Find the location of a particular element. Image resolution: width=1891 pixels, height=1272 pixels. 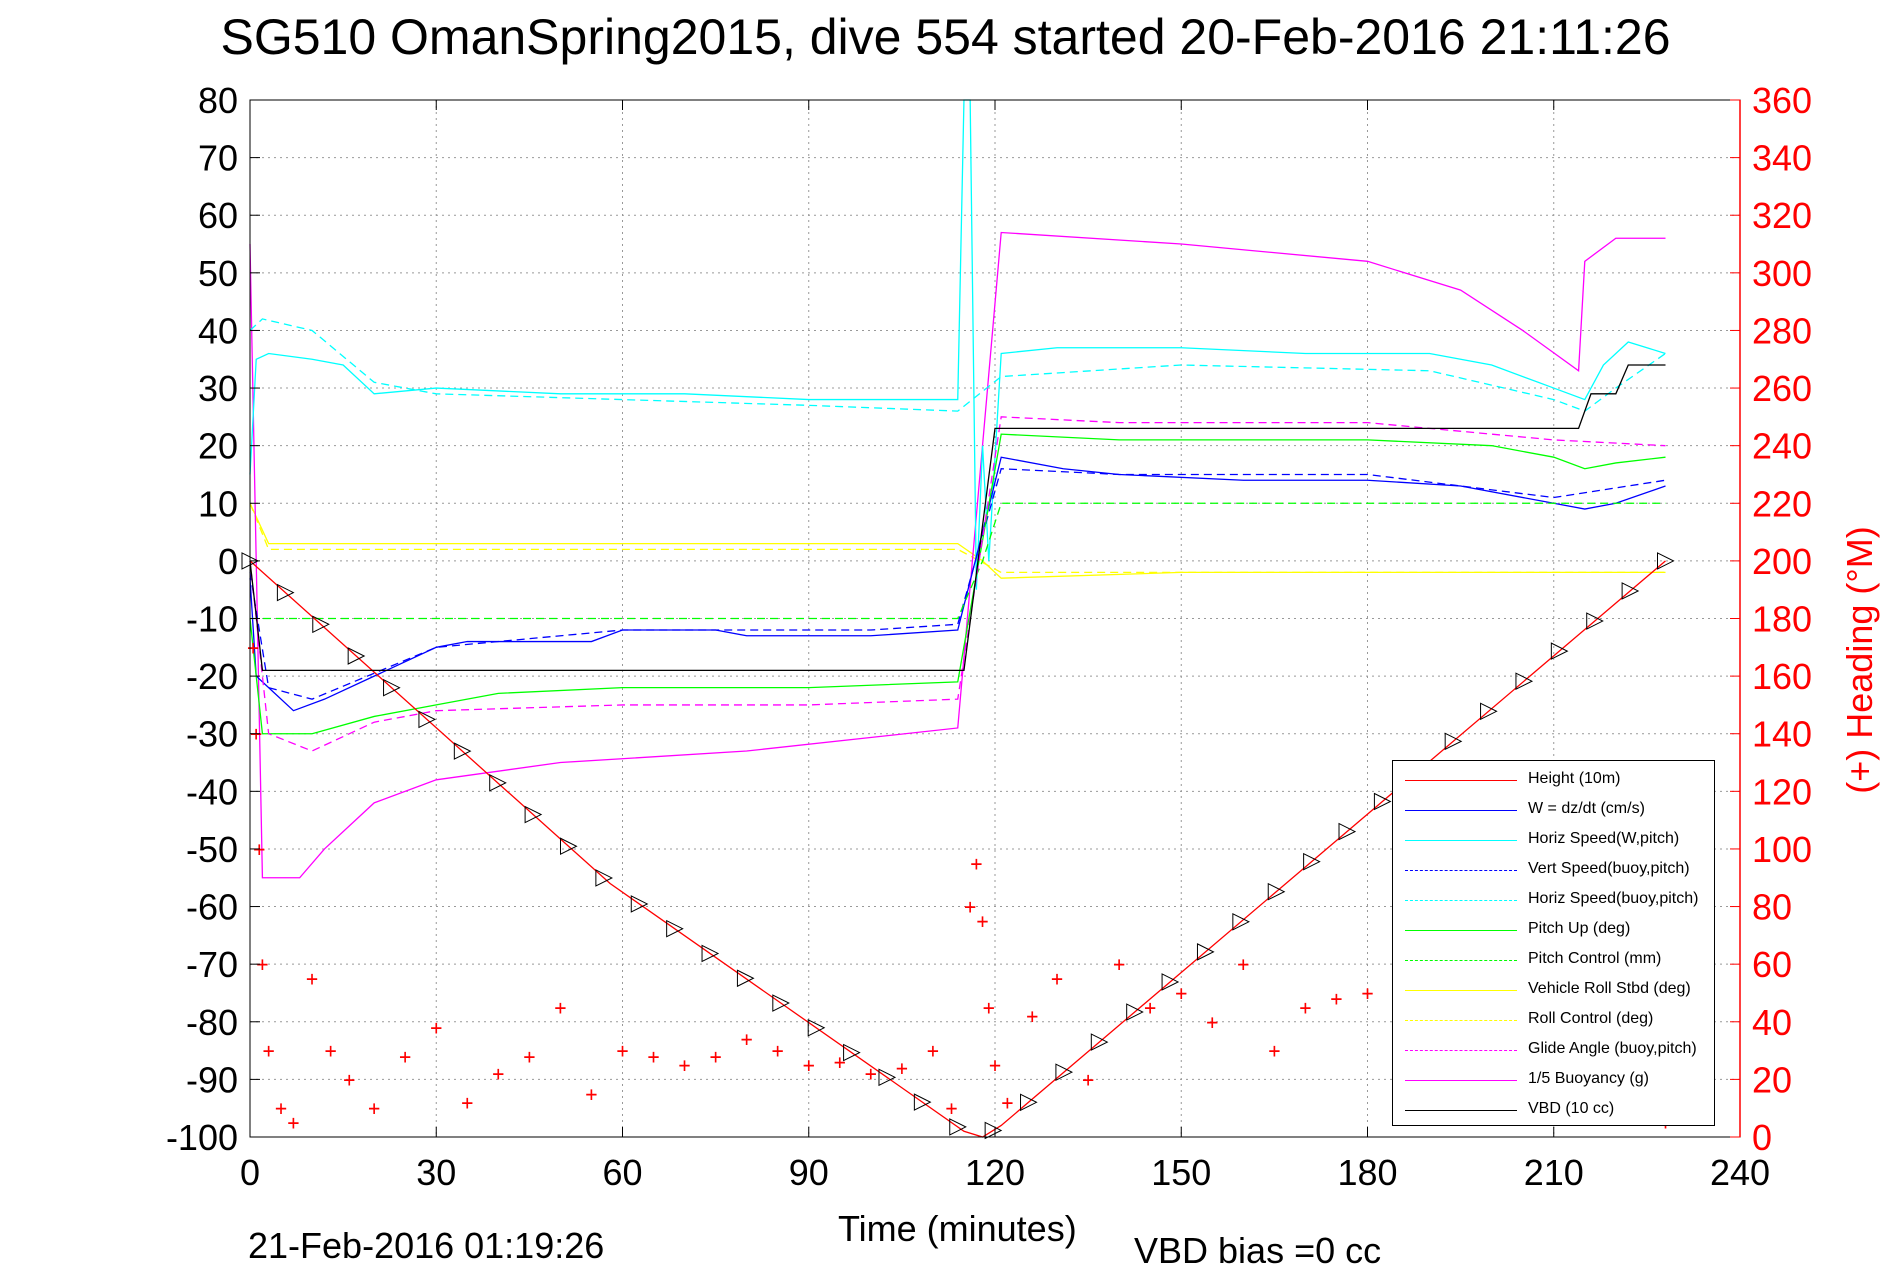

y-tick-label: -20 is located at coordinates (212, 676).